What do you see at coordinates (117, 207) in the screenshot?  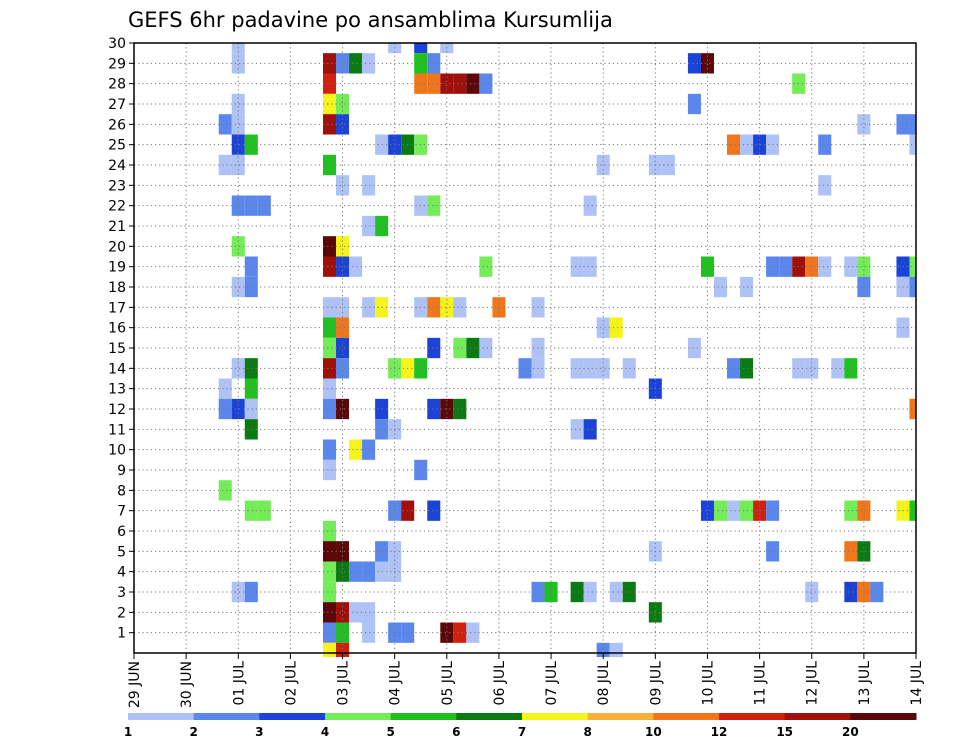 I see `y-tick-label: 22` at bounding box center [117, 207].